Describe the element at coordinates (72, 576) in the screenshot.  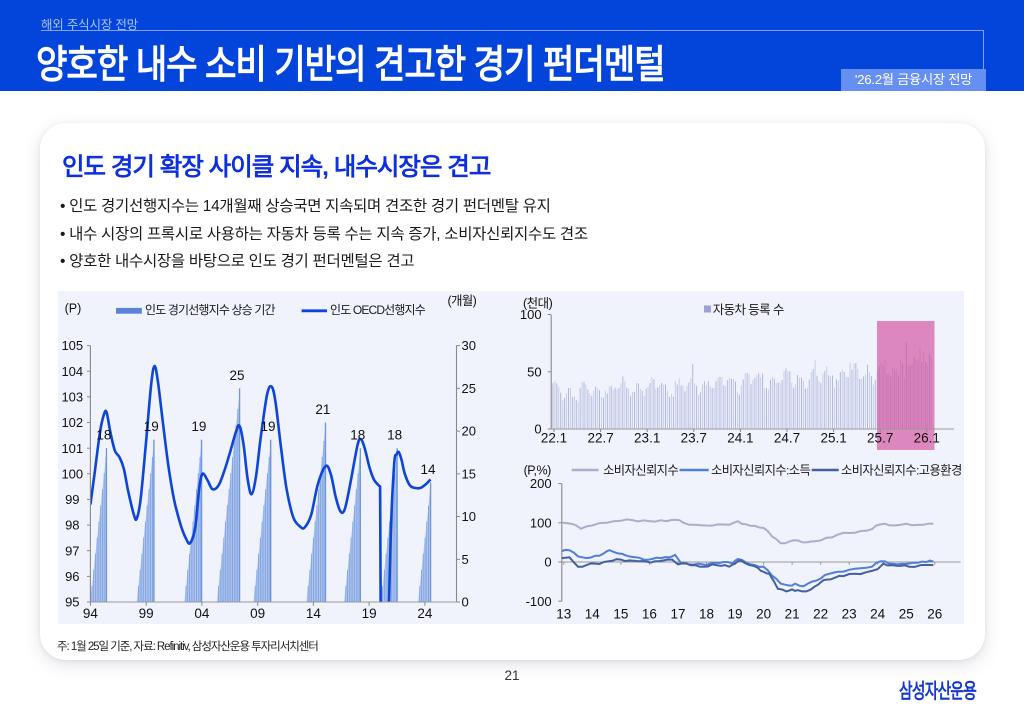
I see `svg-text: 96` at that location.